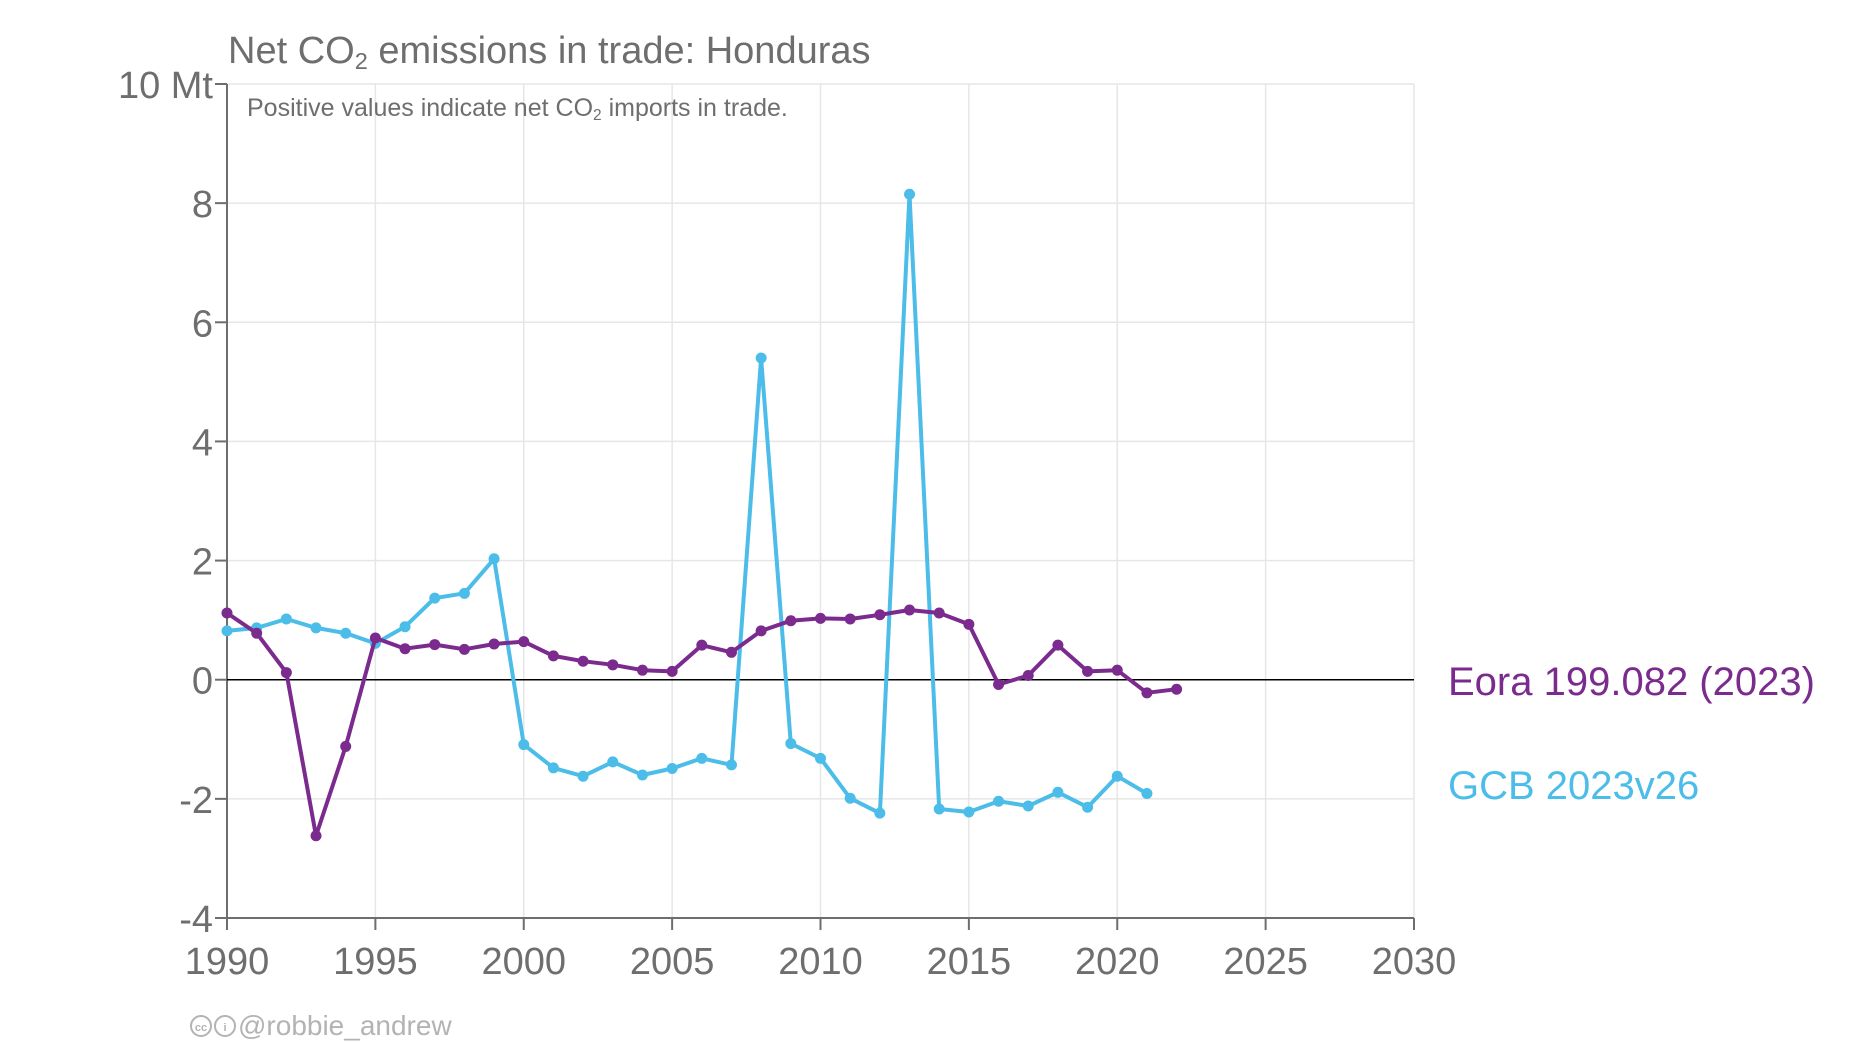  I want to click on x-tick-label: 2010, so click(820, 962).